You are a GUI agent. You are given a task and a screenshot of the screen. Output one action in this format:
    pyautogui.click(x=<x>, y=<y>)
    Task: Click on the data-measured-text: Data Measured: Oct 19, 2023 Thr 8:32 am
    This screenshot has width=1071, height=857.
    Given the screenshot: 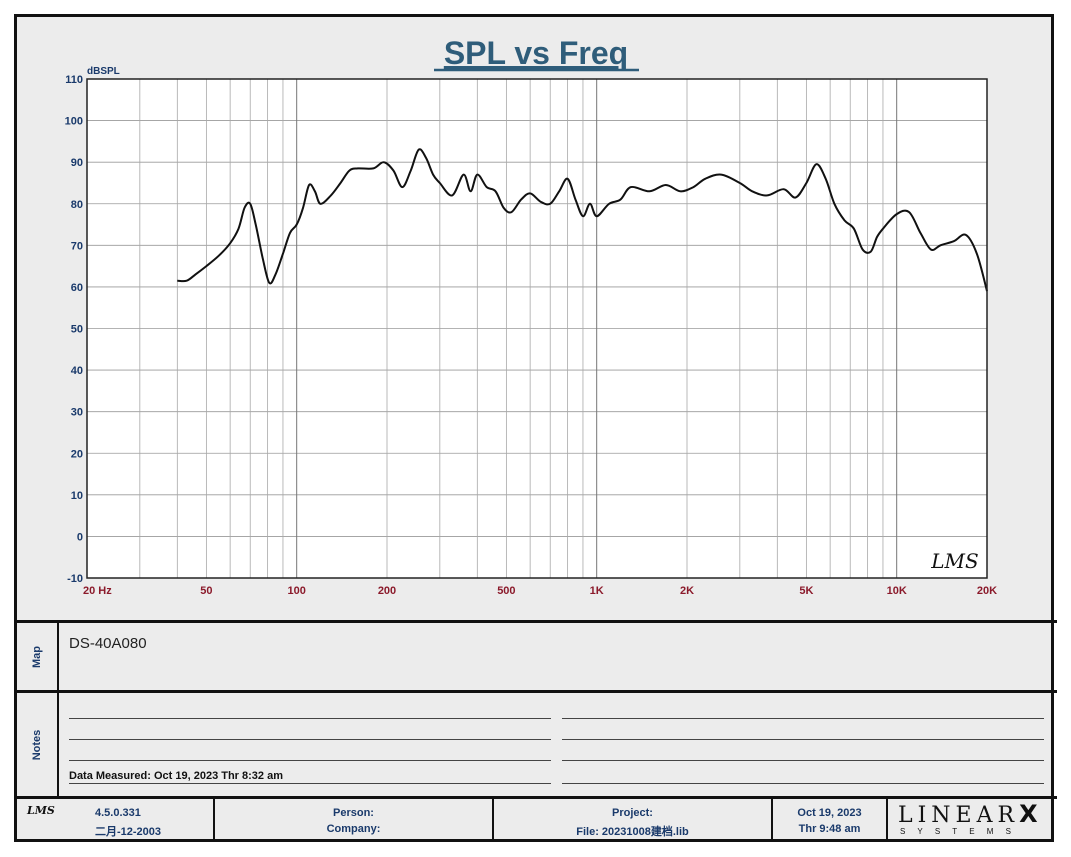 What is the action you would take?
    pyautogui.click(x=176, y=776)
    